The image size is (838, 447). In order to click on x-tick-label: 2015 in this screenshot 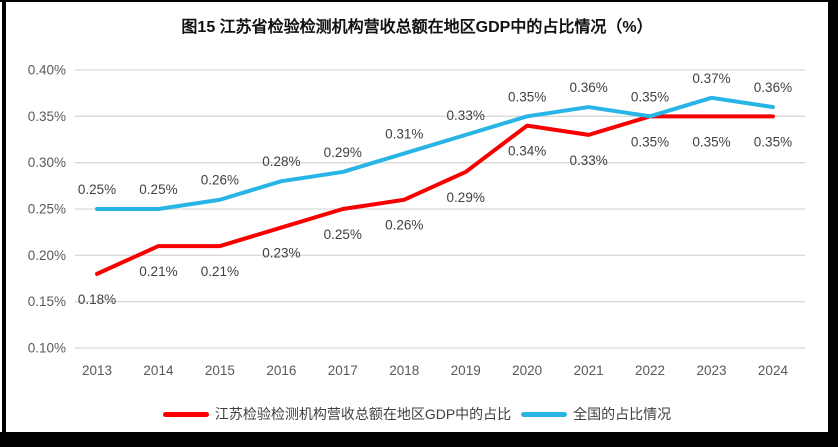, I will do `click(220, 370)`.